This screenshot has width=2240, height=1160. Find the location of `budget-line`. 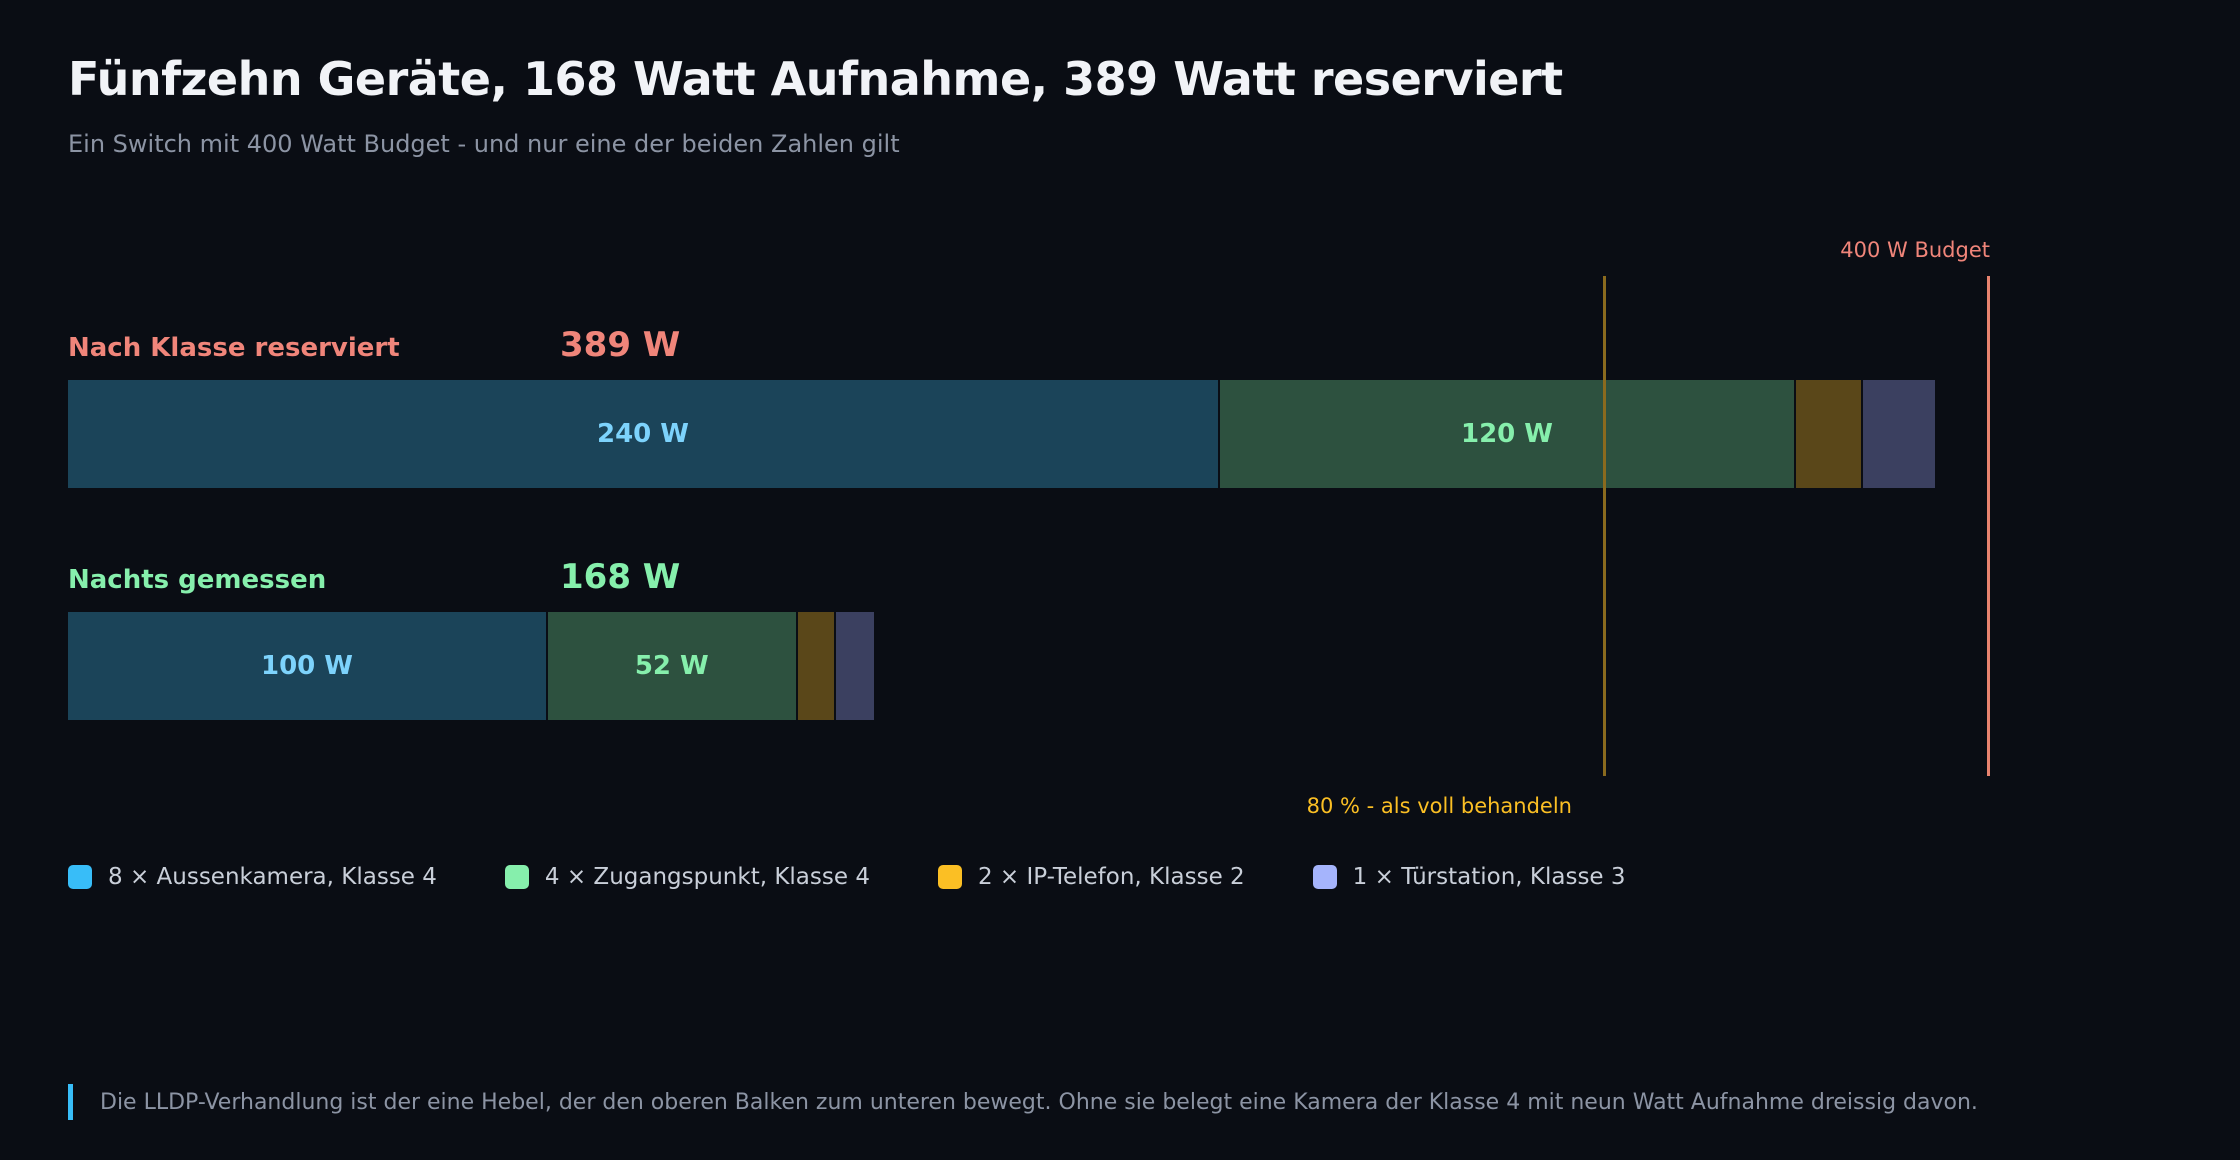

budget-line is located at coordinates (1988, 526).